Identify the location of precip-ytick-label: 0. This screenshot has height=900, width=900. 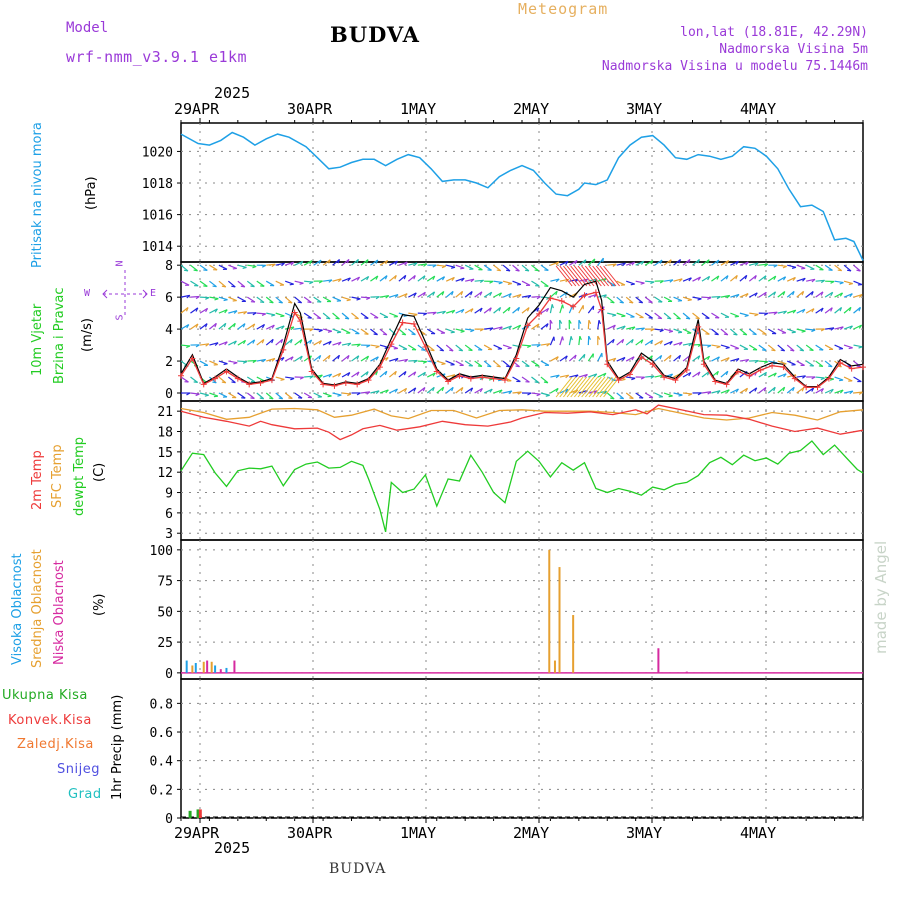
(169, 819).